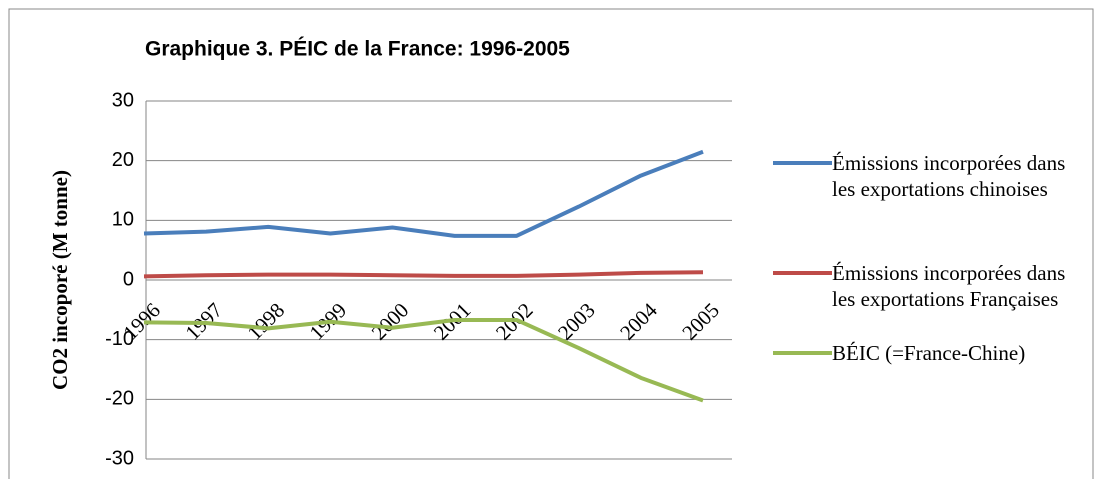  Describe the element at coordinates (119, 399) in the screenshot. I see `y-tick-label: -20` at that location.